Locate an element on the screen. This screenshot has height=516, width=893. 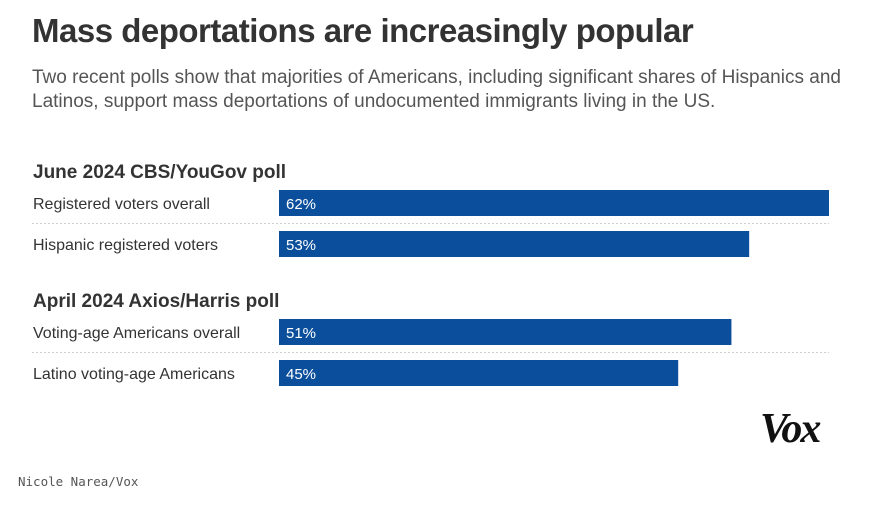
category-label: Voting-age Americans overall is located at coordinates (136, 333).